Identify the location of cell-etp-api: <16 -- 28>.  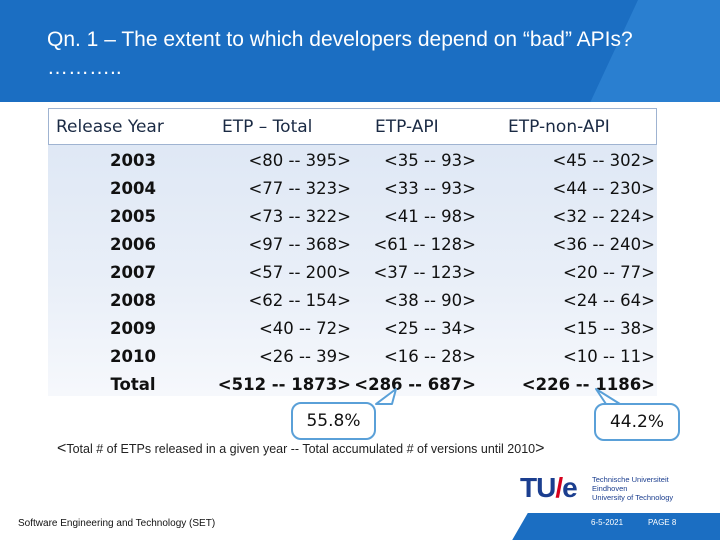
(429, 356).